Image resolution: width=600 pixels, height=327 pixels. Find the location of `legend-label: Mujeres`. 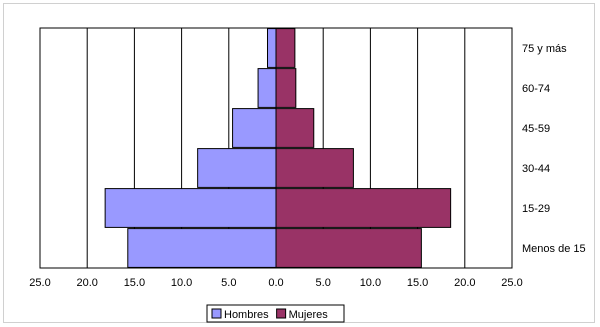

legend-label: Mujeres is located at coordinates (309, 315).